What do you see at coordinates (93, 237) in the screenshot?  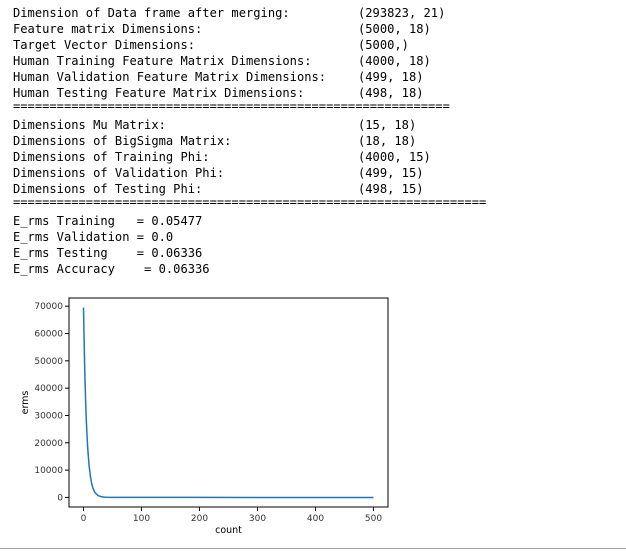 I see `erms-result-line: E_rms Validation = 0.0` at bounding box center [93, 237].